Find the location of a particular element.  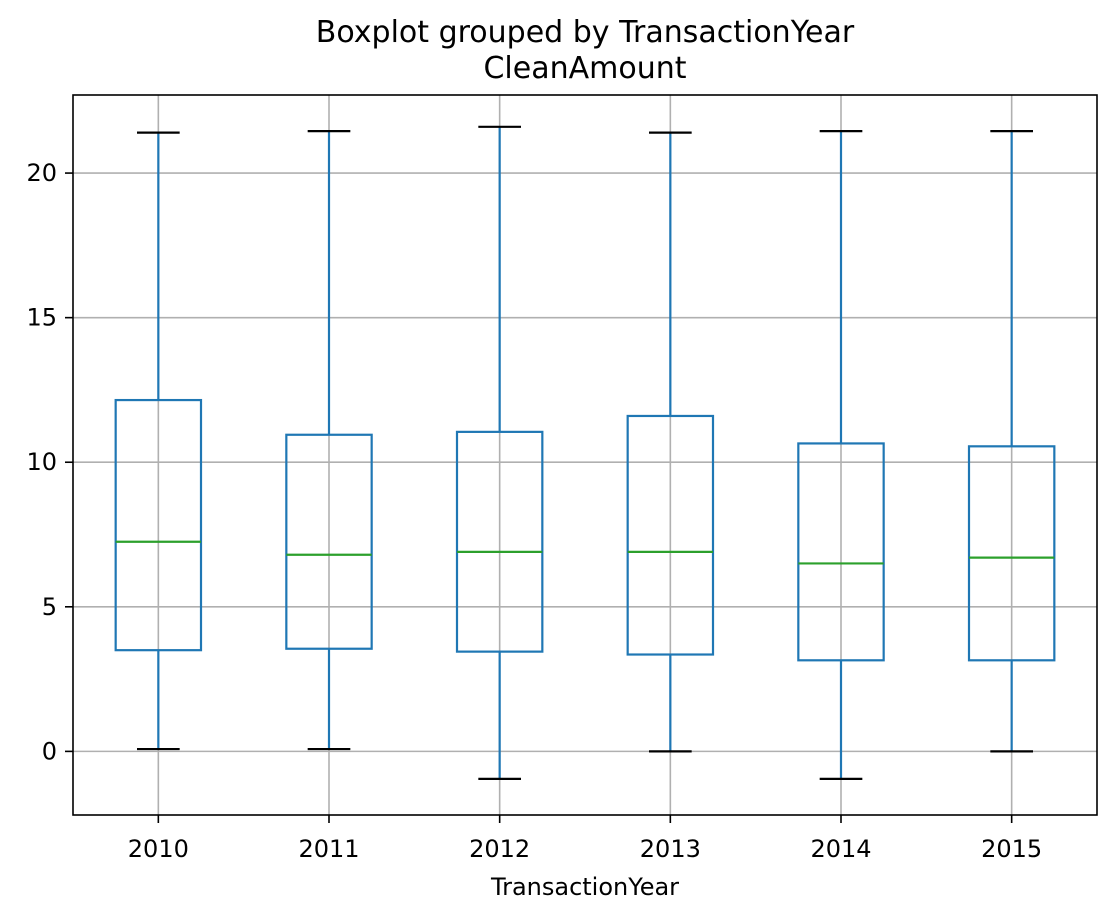

chart-title: Boxplot grouped by TransactionYear is located at coordinates (585, 32).